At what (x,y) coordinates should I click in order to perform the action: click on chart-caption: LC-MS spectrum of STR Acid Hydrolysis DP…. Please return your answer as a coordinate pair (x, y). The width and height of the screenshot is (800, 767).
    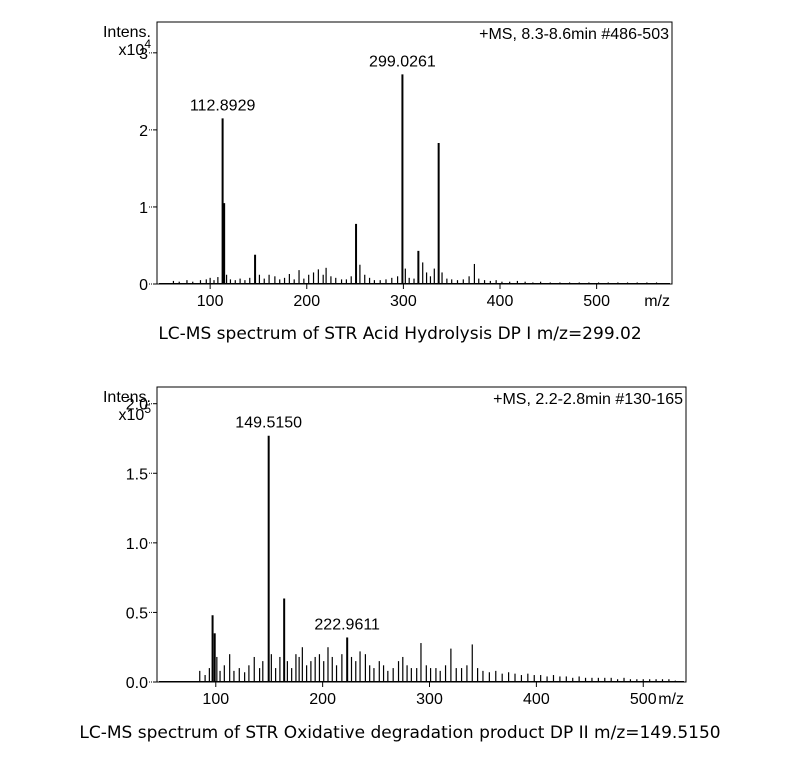
    Looking at the image, I should click on (400, 334).